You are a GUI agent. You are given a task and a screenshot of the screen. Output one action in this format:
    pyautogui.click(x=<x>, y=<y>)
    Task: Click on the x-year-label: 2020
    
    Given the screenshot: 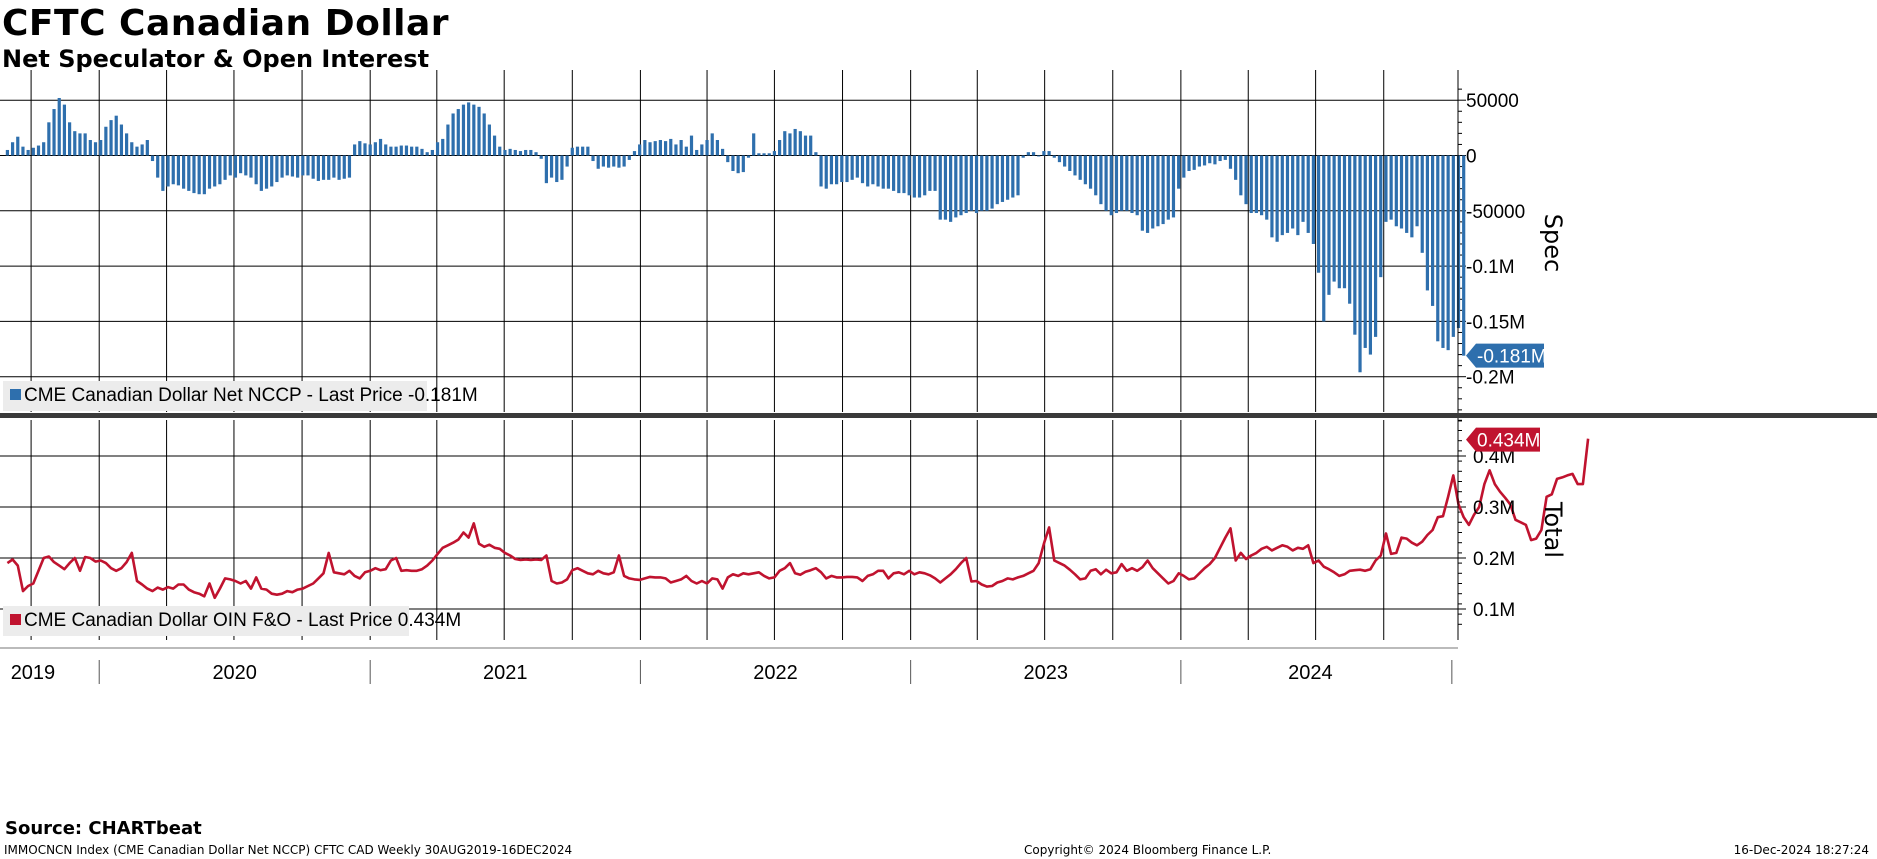 What is the action you would take?
    pyautogui.click(x=234, y=673)
    